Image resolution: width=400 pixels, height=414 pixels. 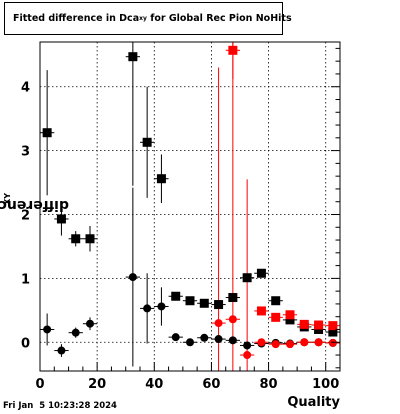 I want to click on y-tick-label: 0, so click(x=25, y=343).